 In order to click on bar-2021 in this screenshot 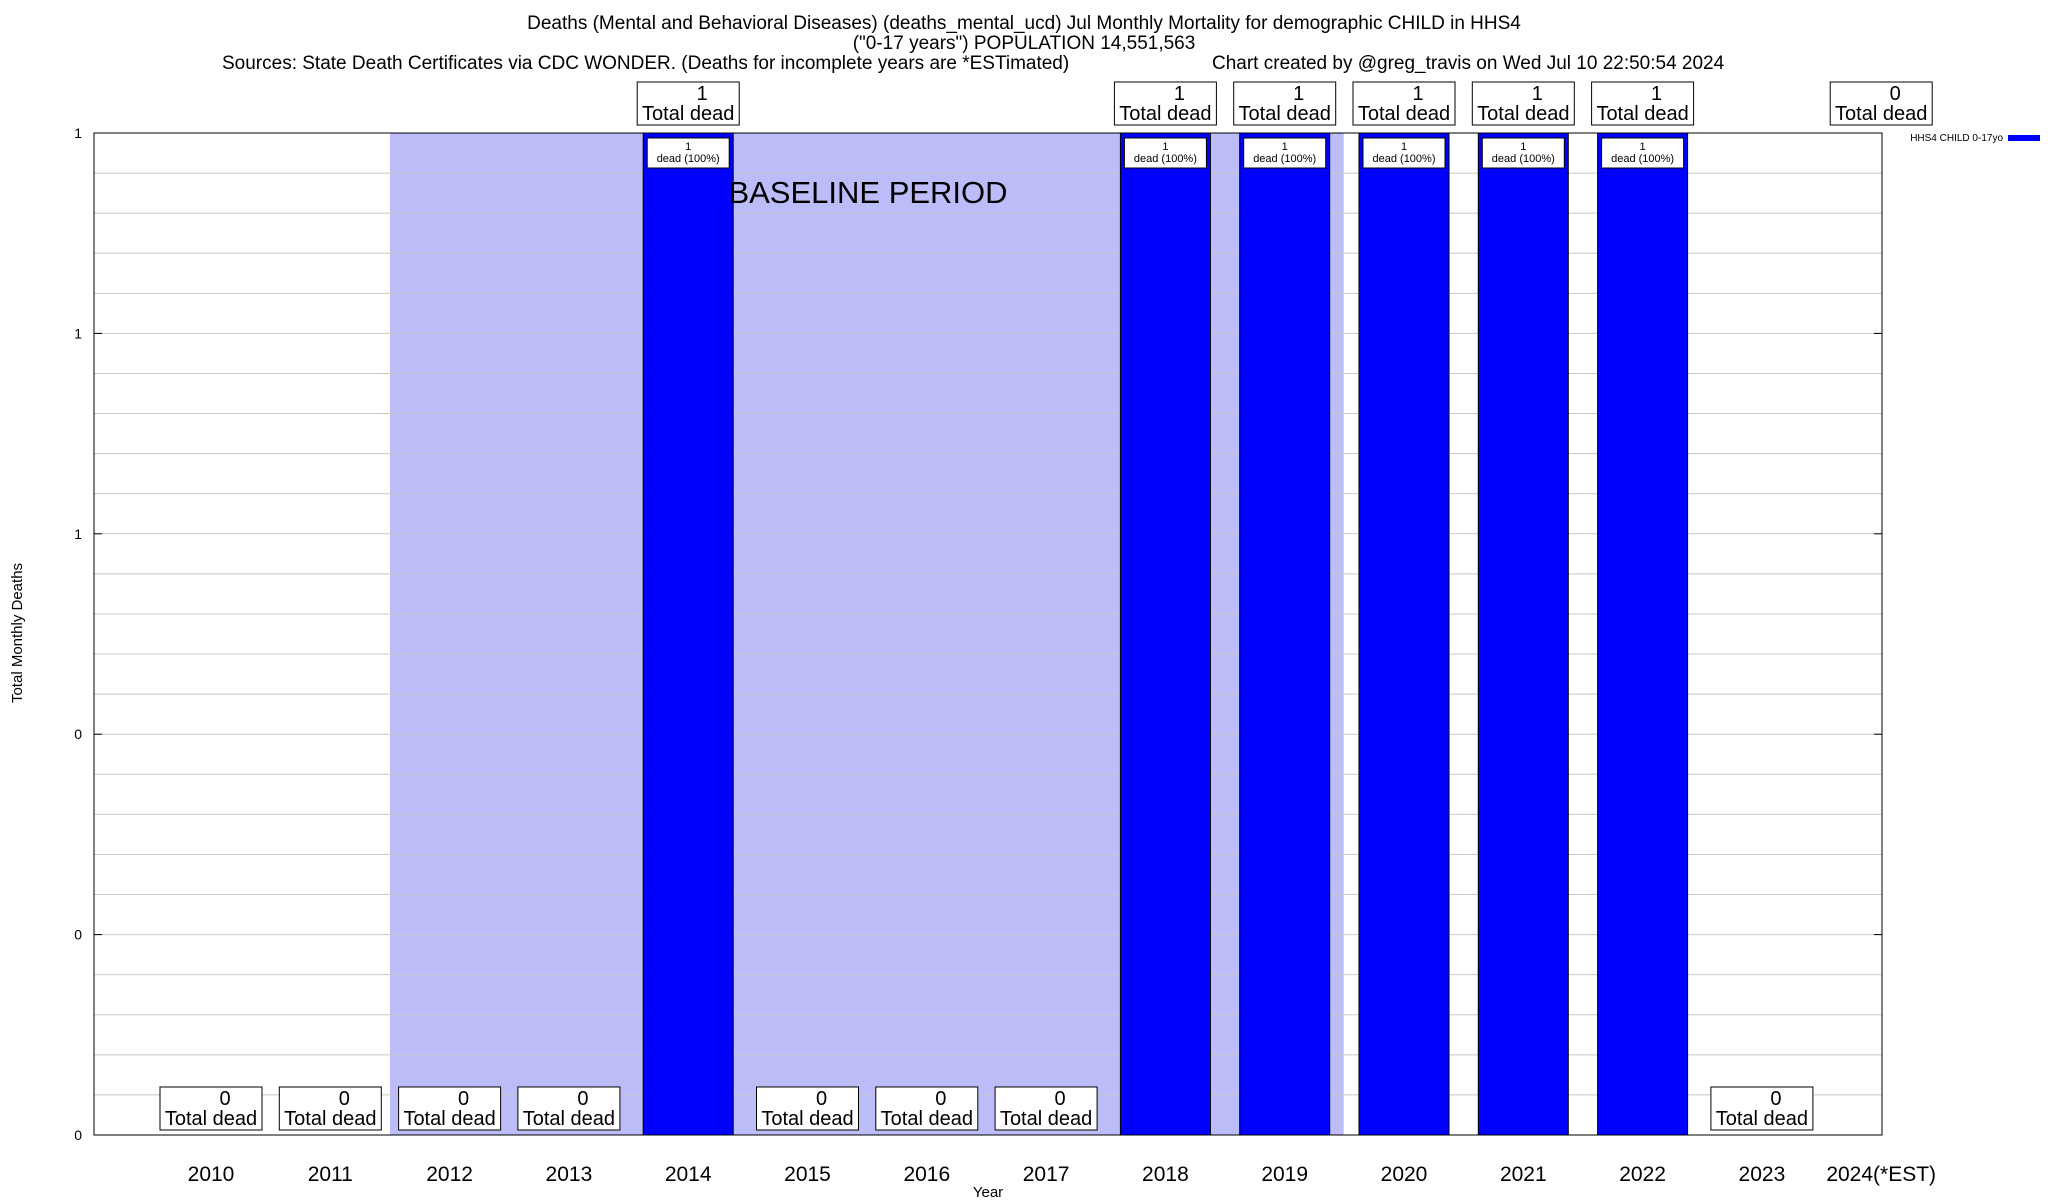, I will do `click(1523, 634)`.